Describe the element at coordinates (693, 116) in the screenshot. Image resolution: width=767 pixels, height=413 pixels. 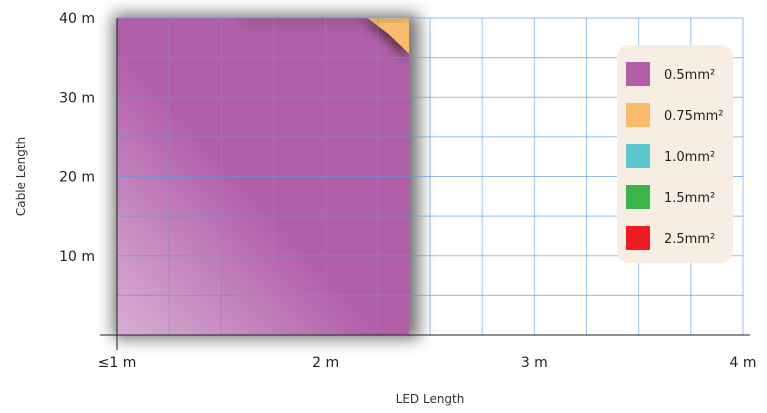
I see `legend-label: 0.75mm²` at that location.